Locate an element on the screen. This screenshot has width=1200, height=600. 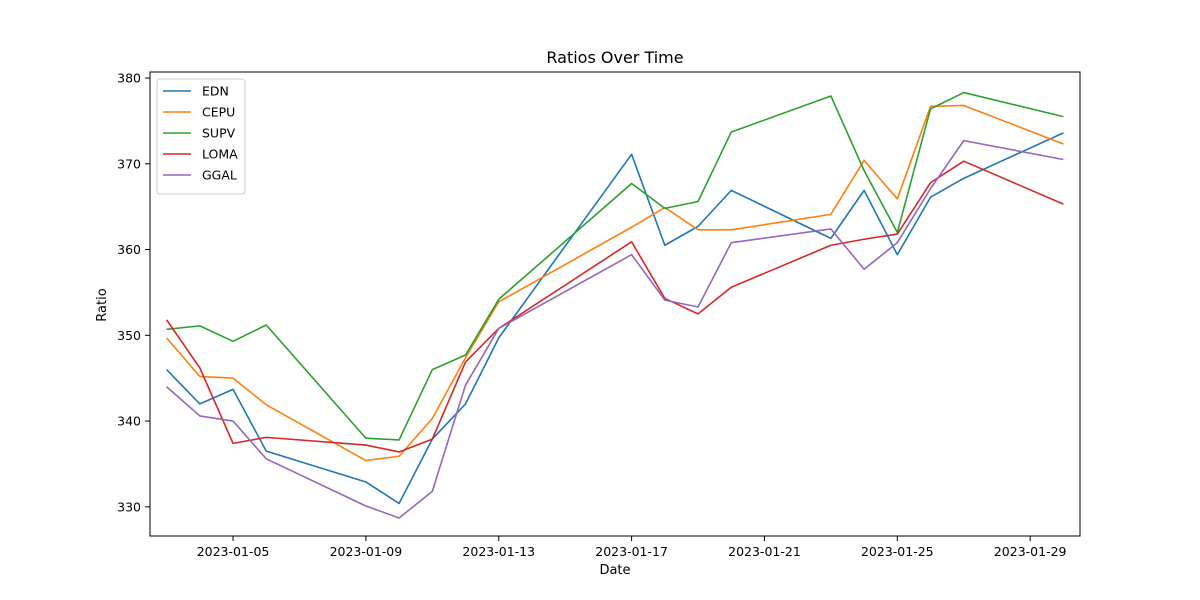
legend-box is located at coordinates (201, 136).